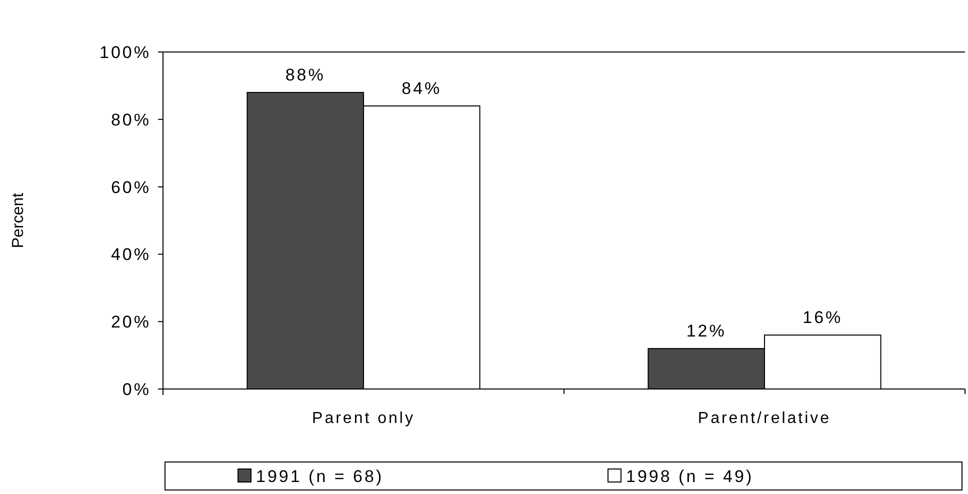 The width and height of the screenshot is (968, 494). Describe the element at coordinates (822, 318) in the screenshot. I see `text: 16%` at that location.